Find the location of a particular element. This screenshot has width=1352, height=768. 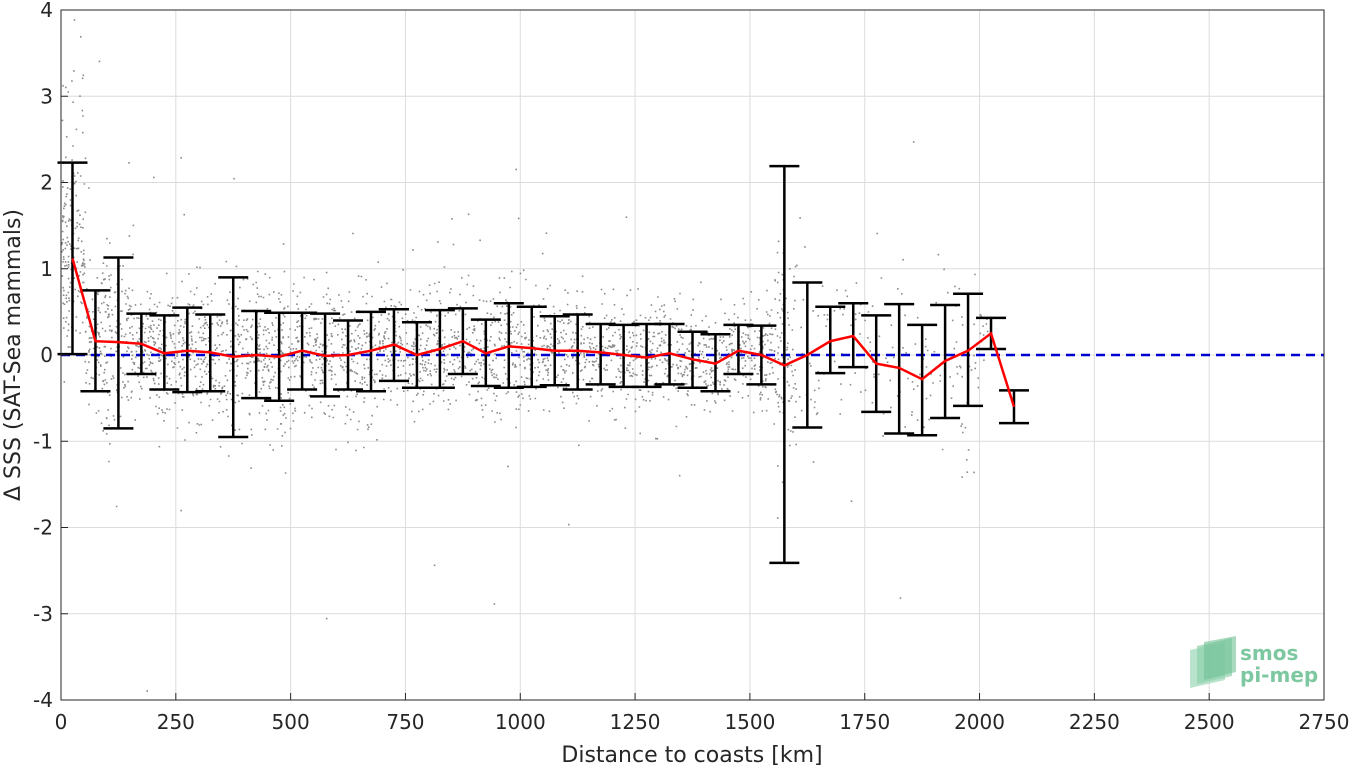

x-tick-label: 1500 is located at coordinates (749, 722).